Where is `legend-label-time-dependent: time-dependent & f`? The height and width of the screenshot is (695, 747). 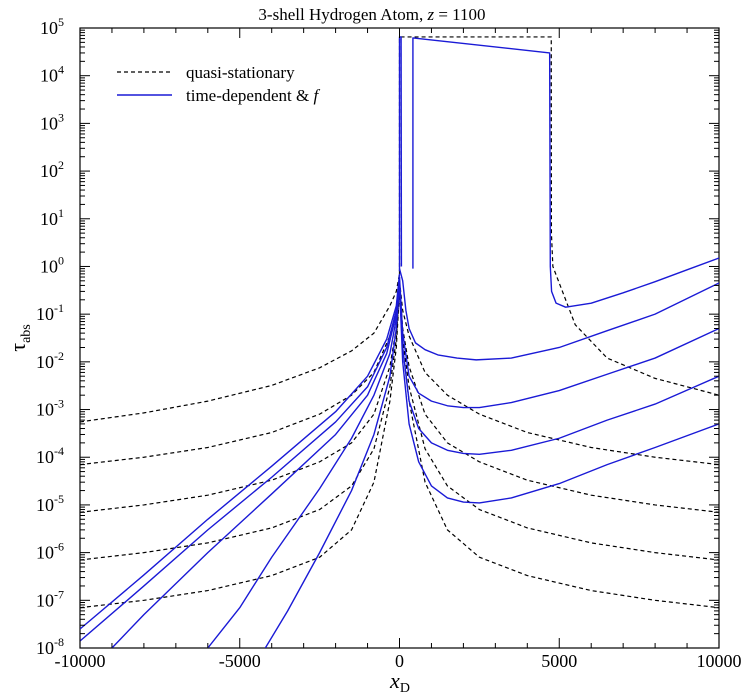
legend-label-time-dependent: time-dependent & f is located at coordinates (253, 95).